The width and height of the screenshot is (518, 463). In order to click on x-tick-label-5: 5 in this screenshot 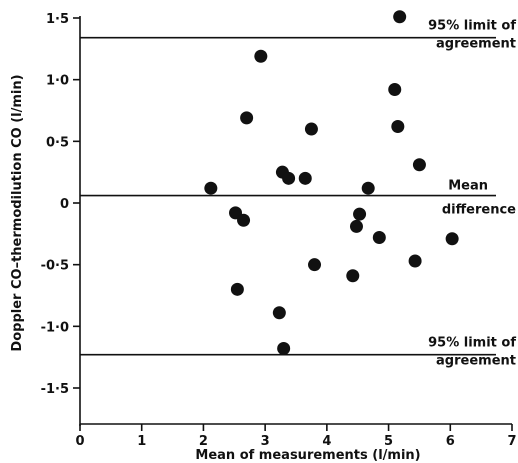, I will do `click(388, 441)`.